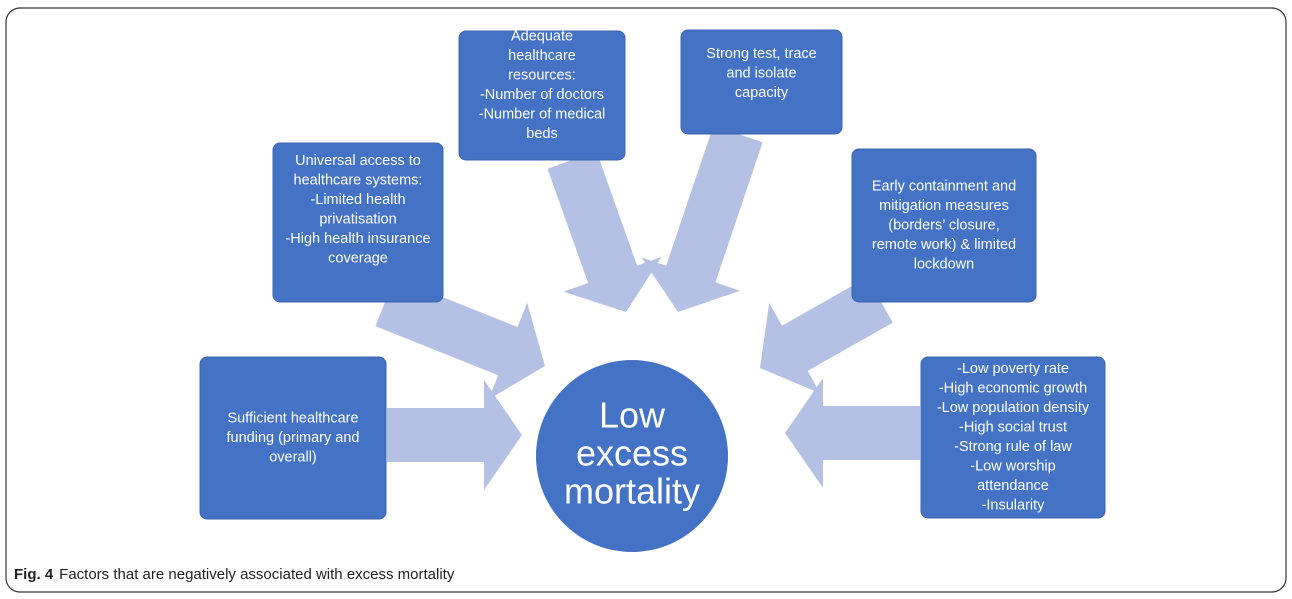  I want to click on factor-line: Early containment and, so click(944, 186).